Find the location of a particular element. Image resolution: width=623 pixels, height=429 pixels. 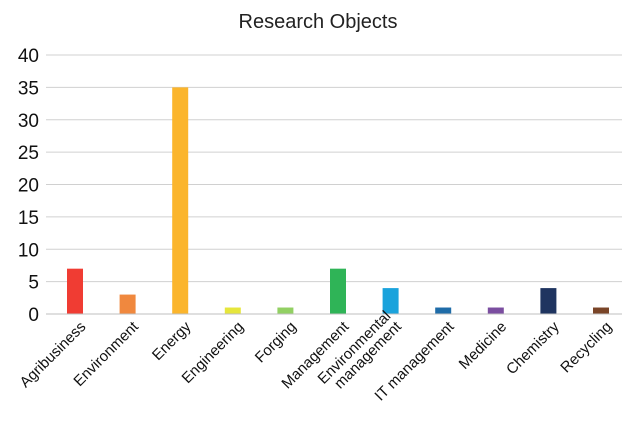

y-tick-label: 40 is located at coordinates (28, 56).